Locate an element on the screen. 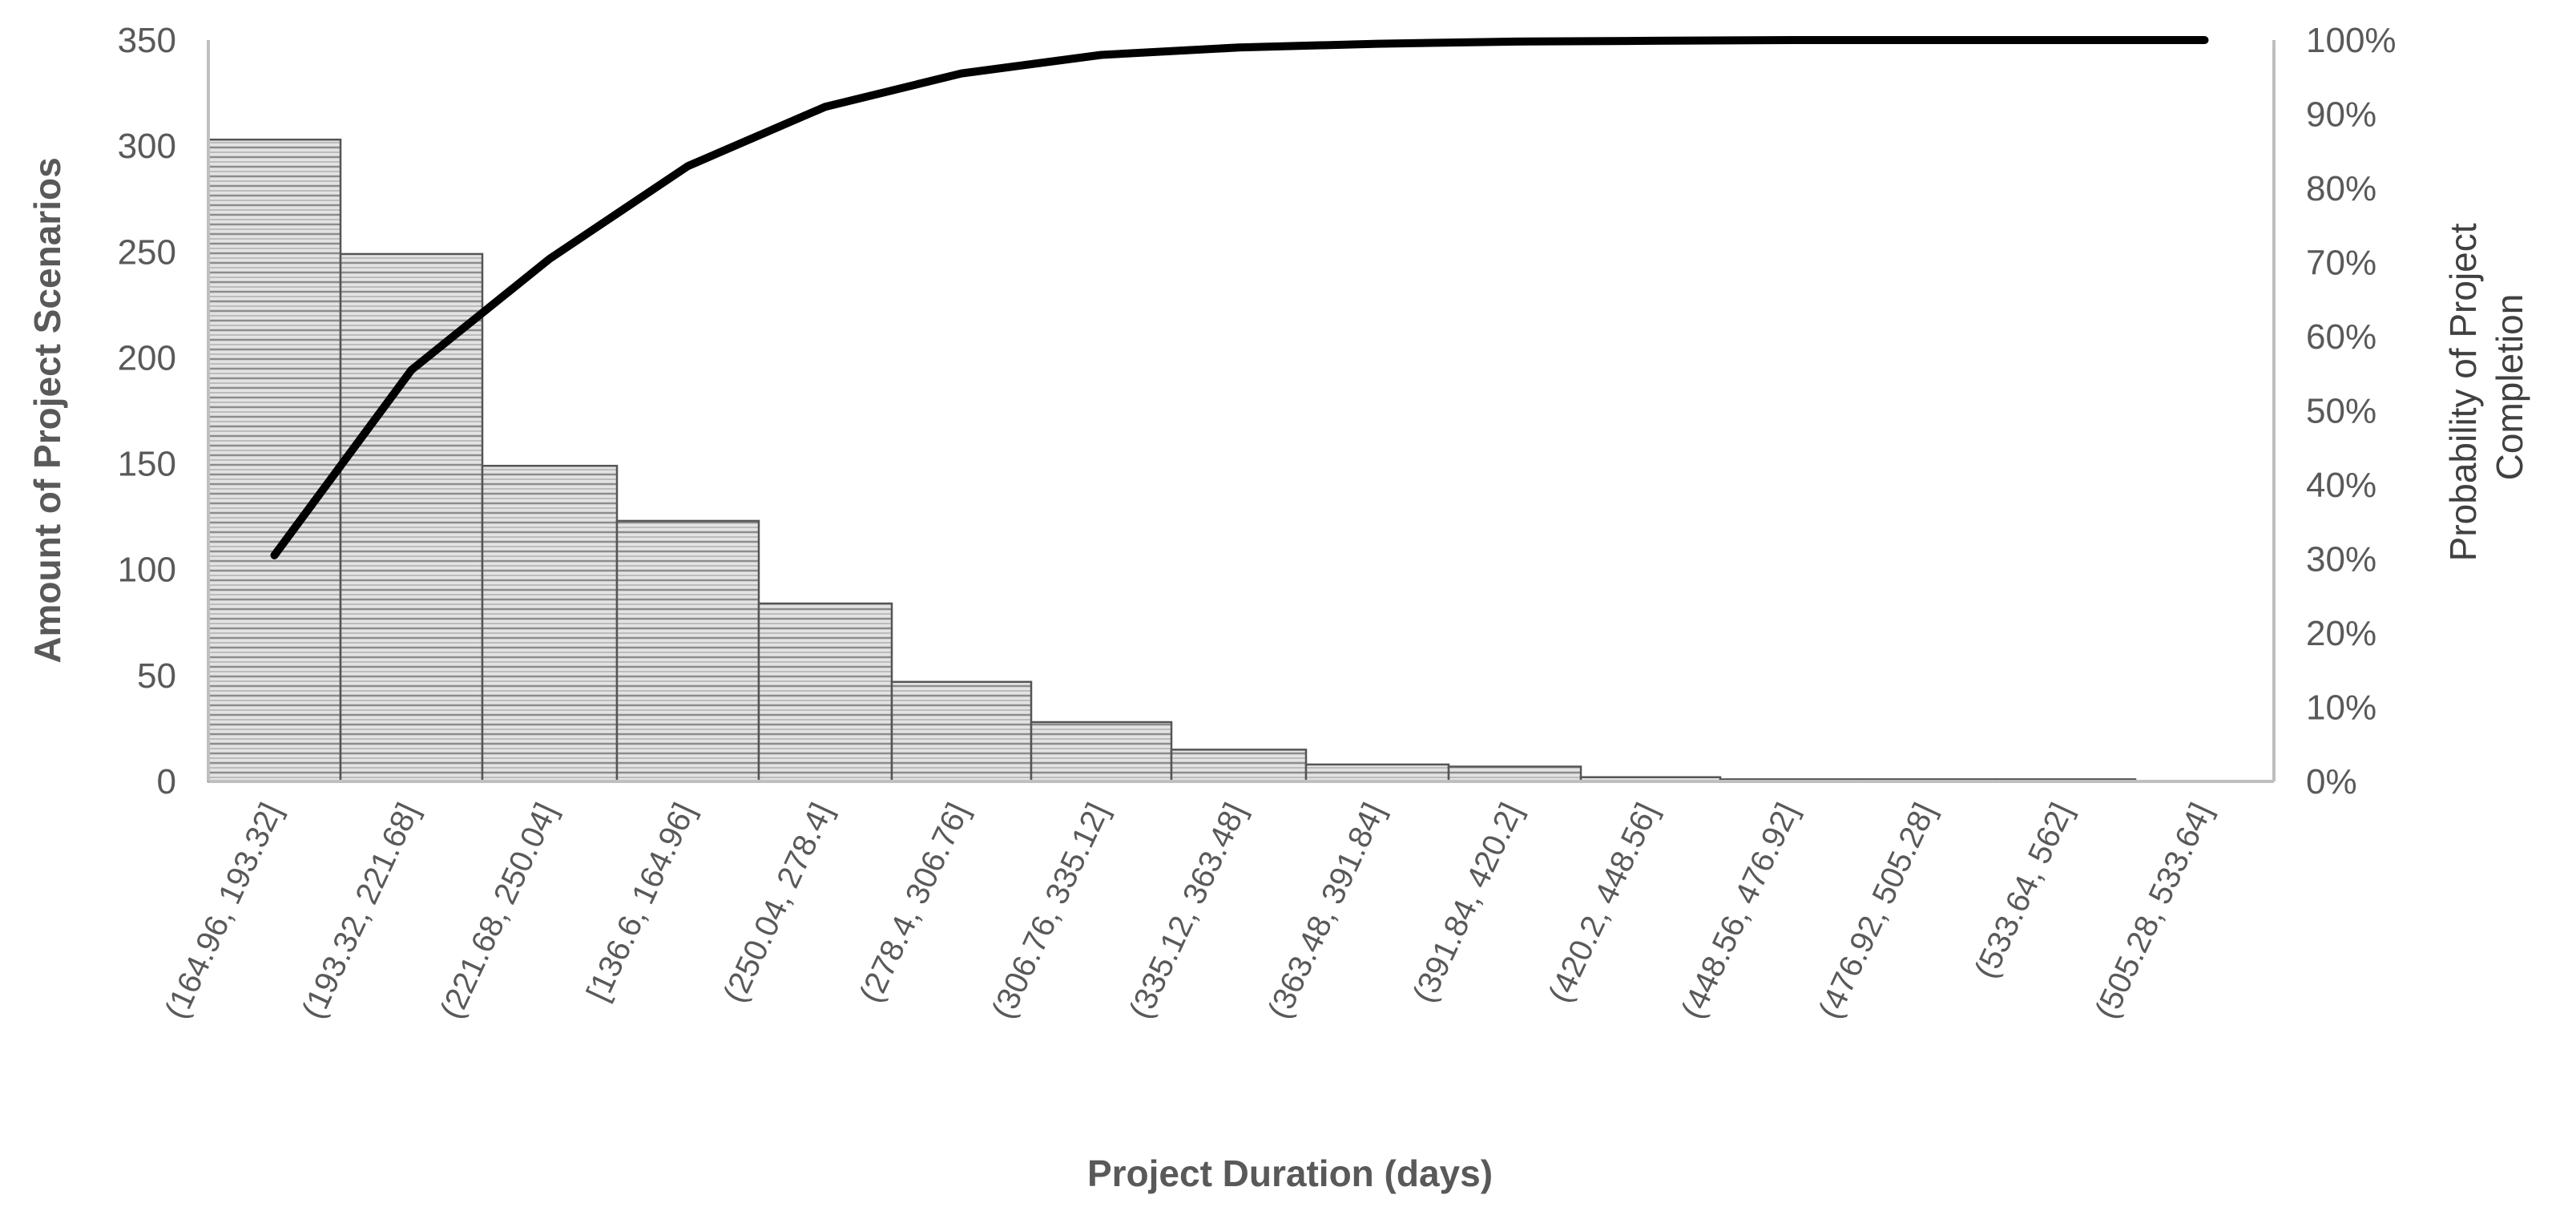 This screenshot has height=1207, width=2576. x-tick-label: (250.04, 278.4] is located at coordinates (779, 902).